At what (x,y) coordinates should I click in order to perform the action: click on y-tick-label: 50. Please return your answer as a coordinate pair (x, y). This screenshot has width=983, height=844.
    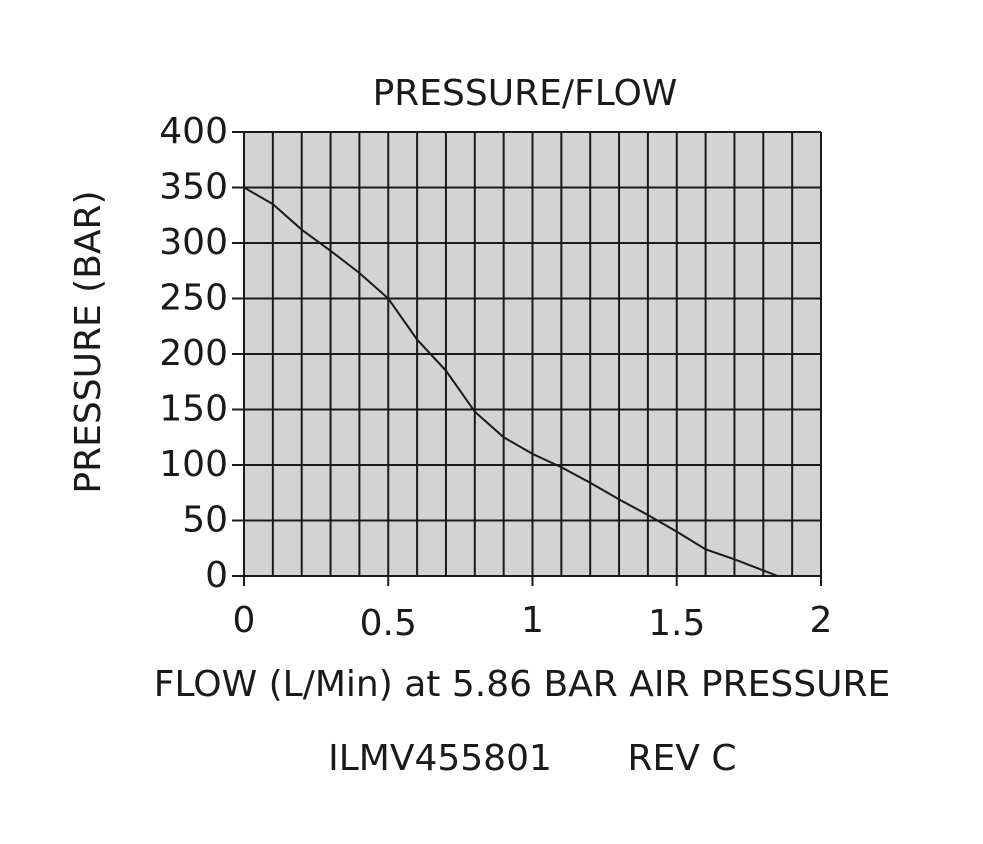
    Looking at the image, I should click on (205, 520).